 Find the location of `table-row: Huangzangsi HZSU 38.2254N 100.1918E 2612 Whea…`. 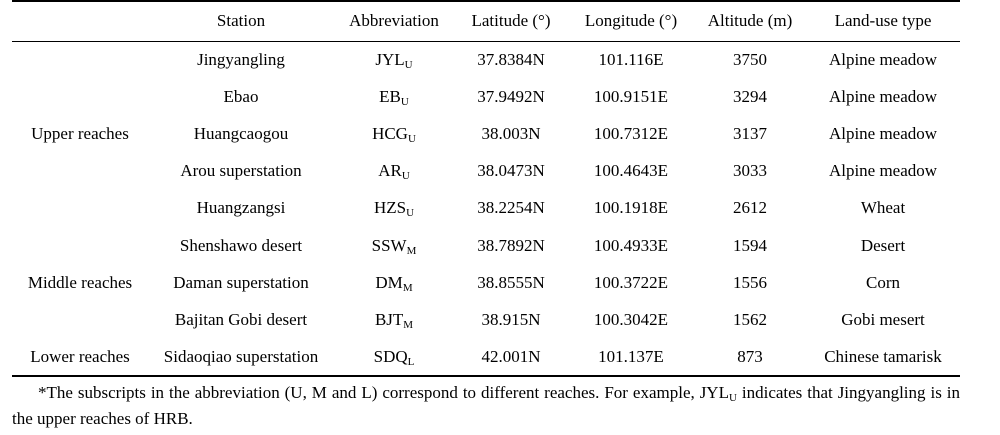

table-row: Huangzangsi HZSU 38.2254N 100.1918E 2612 Whea… is located at coordinates (486, 208).